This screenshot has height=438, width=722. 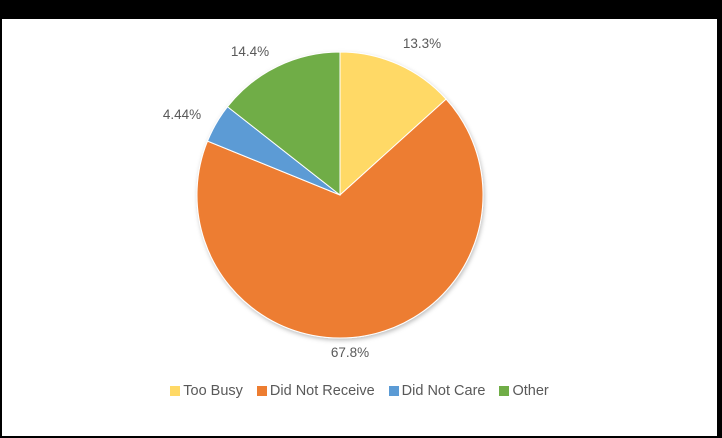 I want to click on chart-legend: Too Busy Did Not Receive Did Not Care Other, so click(x=359, y=391).